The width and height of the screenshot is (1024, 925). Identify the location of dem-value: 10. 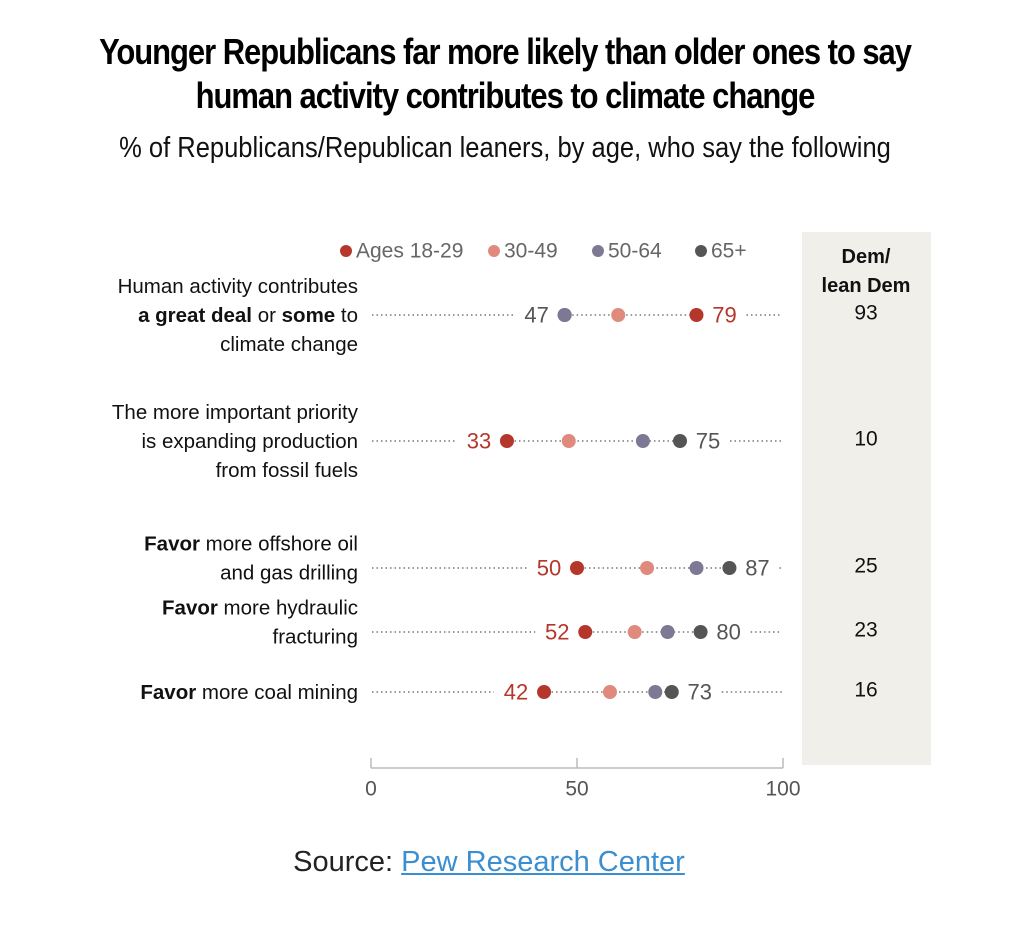
(865, 439).